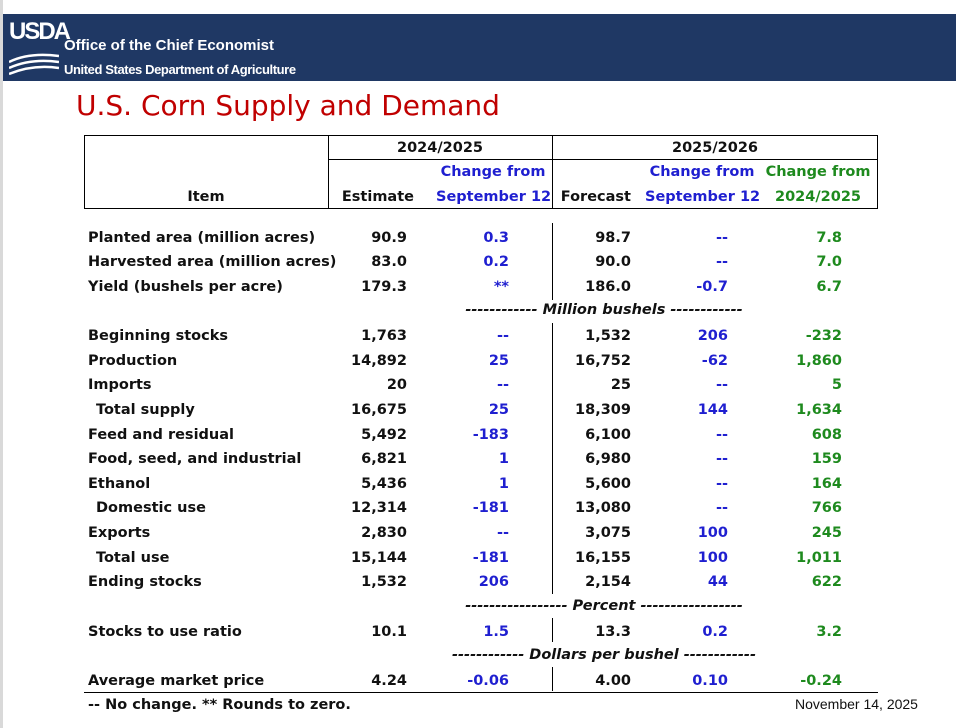  Describe the element at coordinates (379, 508) in the screenshot. I see `cell-estimate: 12,314` at that location.